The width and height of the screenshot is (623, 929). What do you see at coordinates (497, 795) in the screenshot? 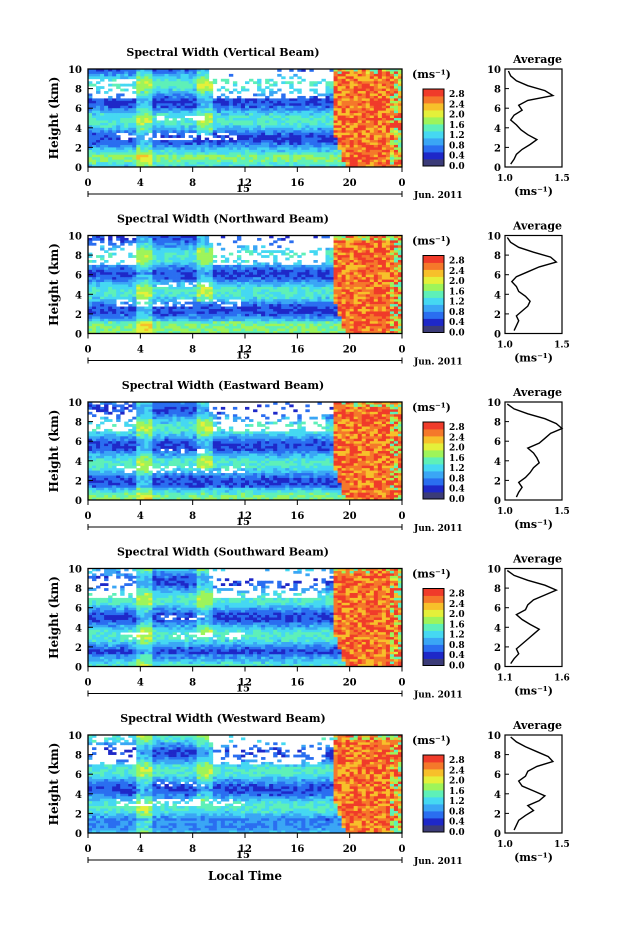
I see `profile-y-tick-label: 4` at bounding box center [497, 795].